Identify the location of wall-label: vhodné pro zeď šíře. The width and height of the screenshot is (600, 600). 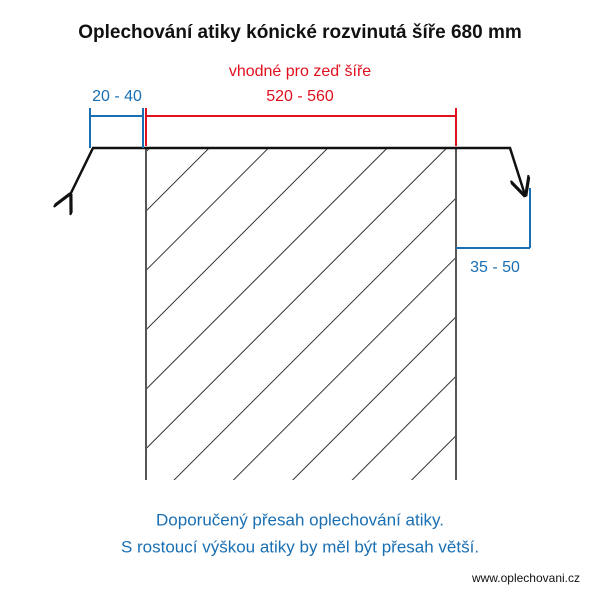
(300, 71).